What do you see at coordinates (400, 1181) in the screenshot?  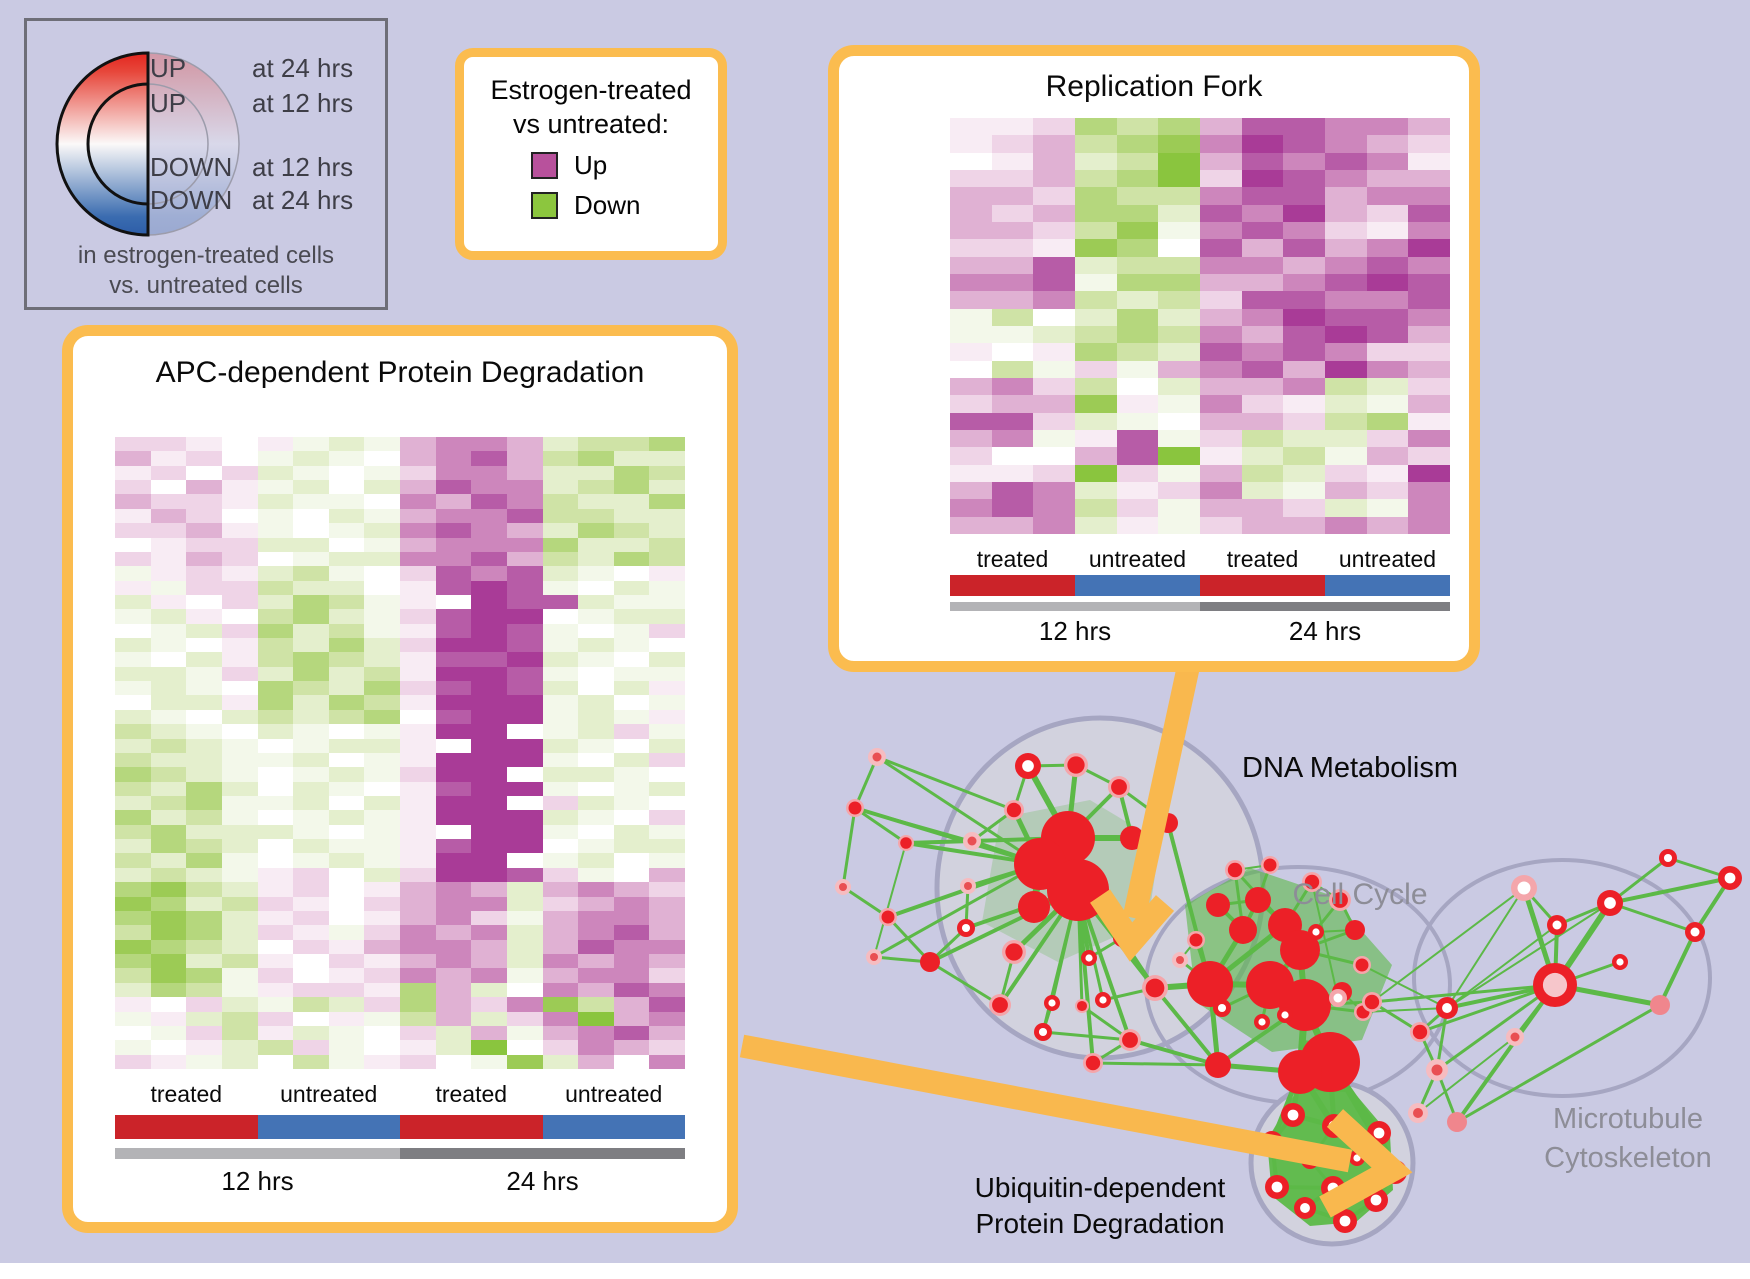 I see `apc-time-labels: 12 hrs 24 hrs` at bounding box center [400, 1181].